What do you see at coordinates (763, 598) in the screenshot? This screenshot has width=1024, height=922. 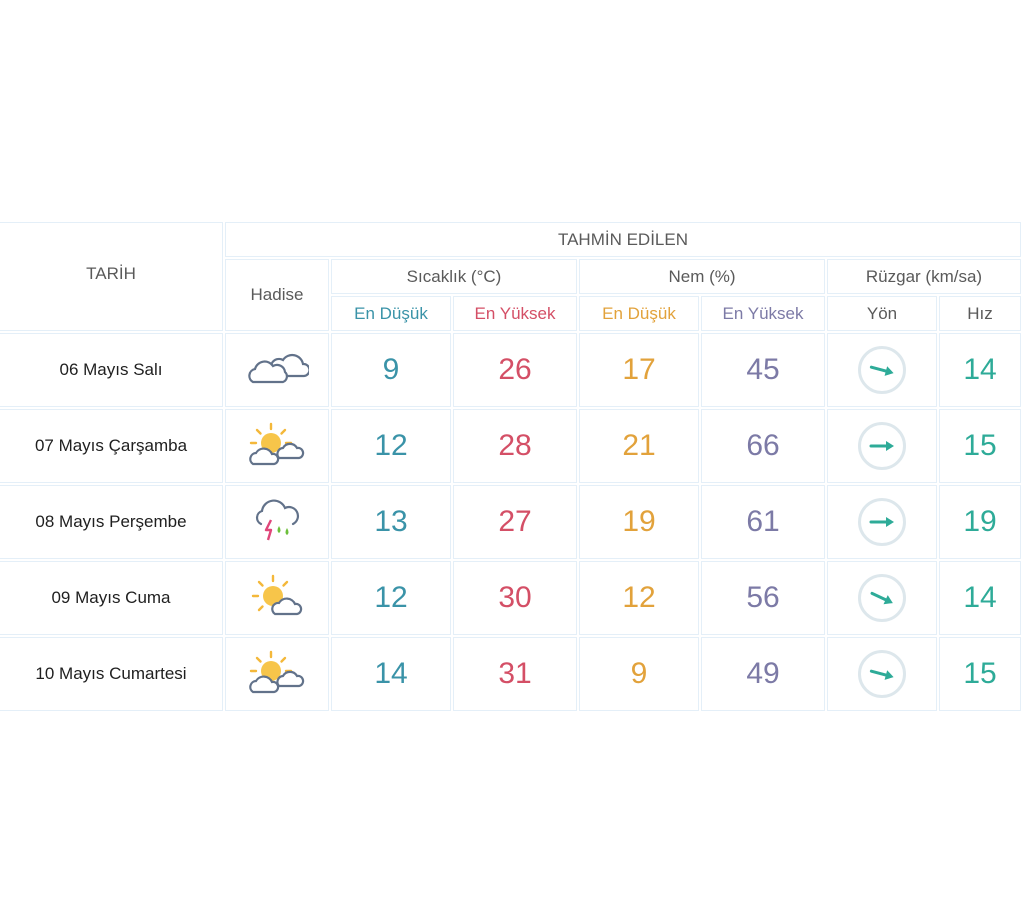 I see `row-humidity-high: 56` at bounding box center [763, 598].